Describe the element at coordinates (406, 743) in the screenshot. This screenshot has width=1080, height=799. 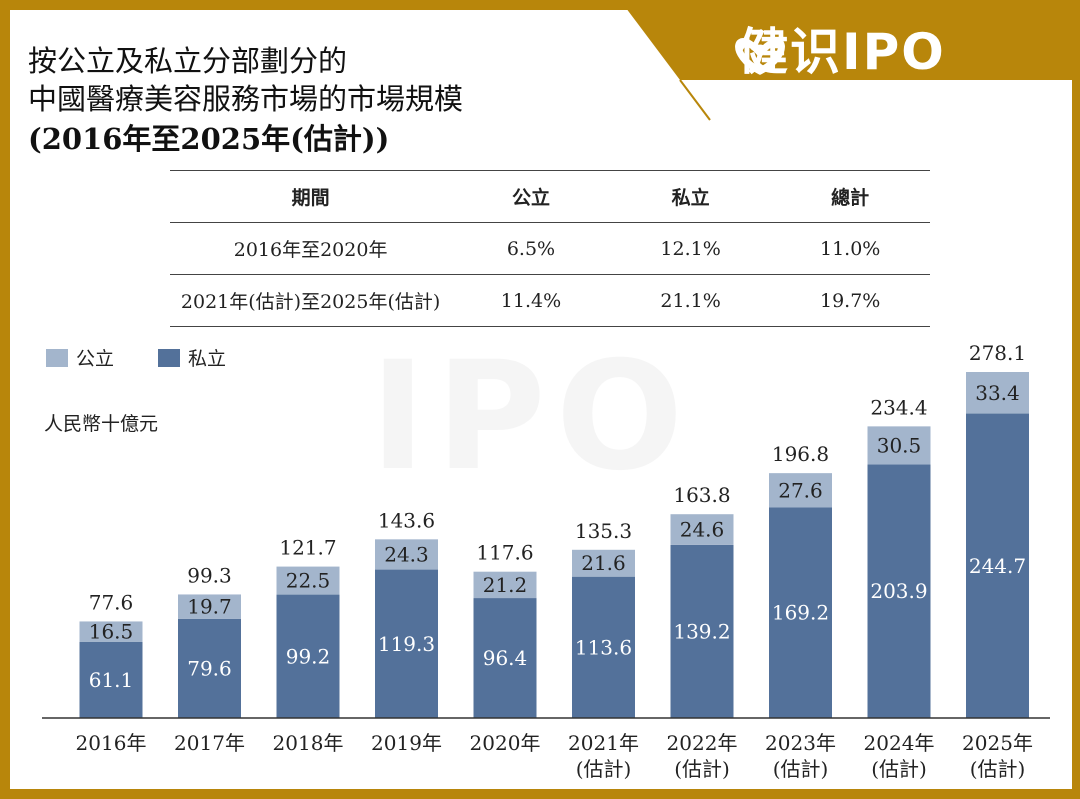
I see `x-tick-label: 2019年` at that location.